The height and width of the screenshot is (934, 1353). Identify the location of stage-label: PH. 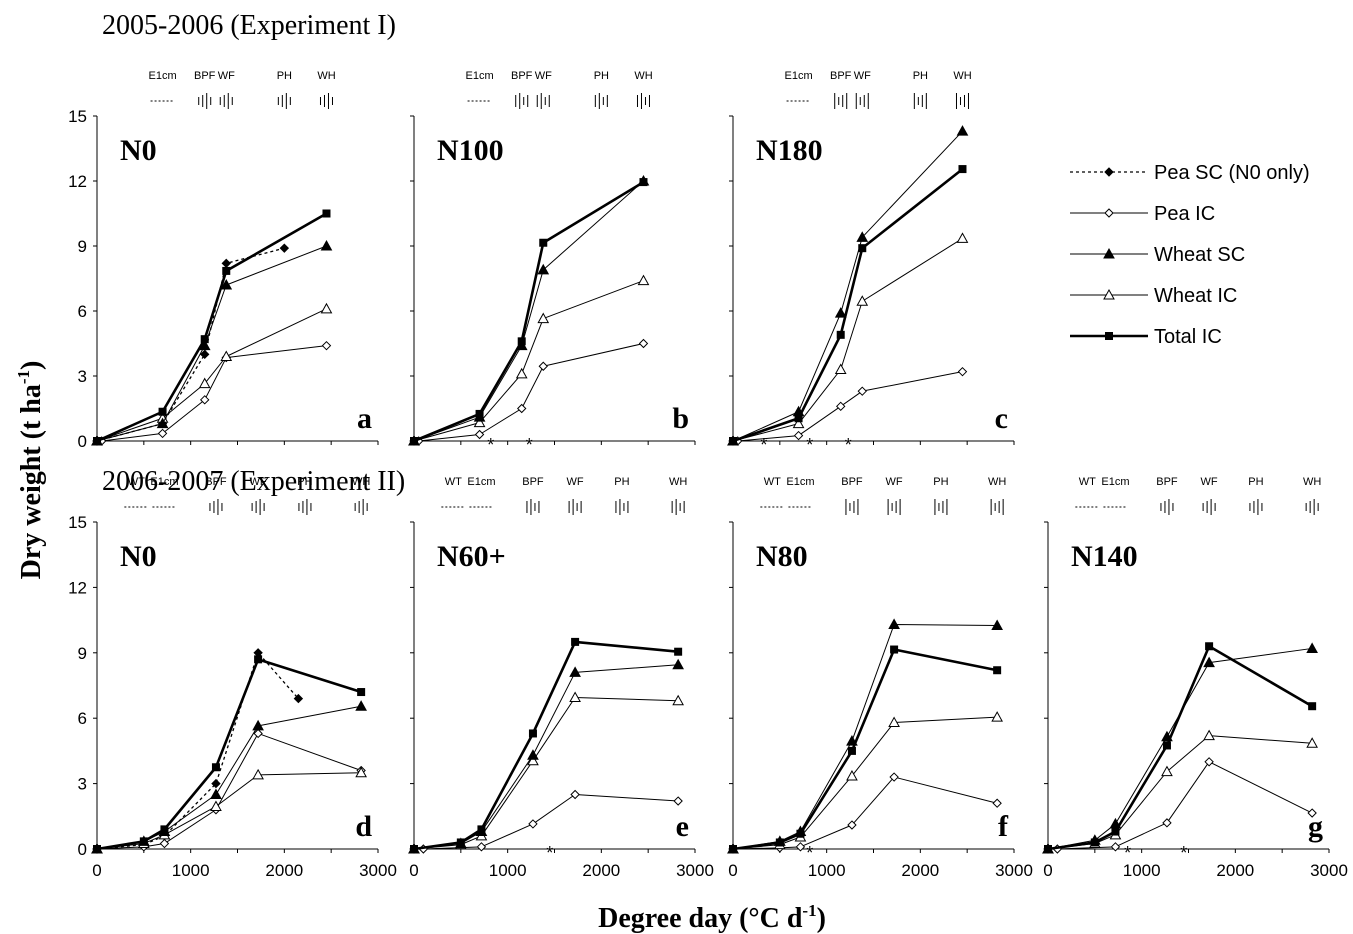
(284, 76).